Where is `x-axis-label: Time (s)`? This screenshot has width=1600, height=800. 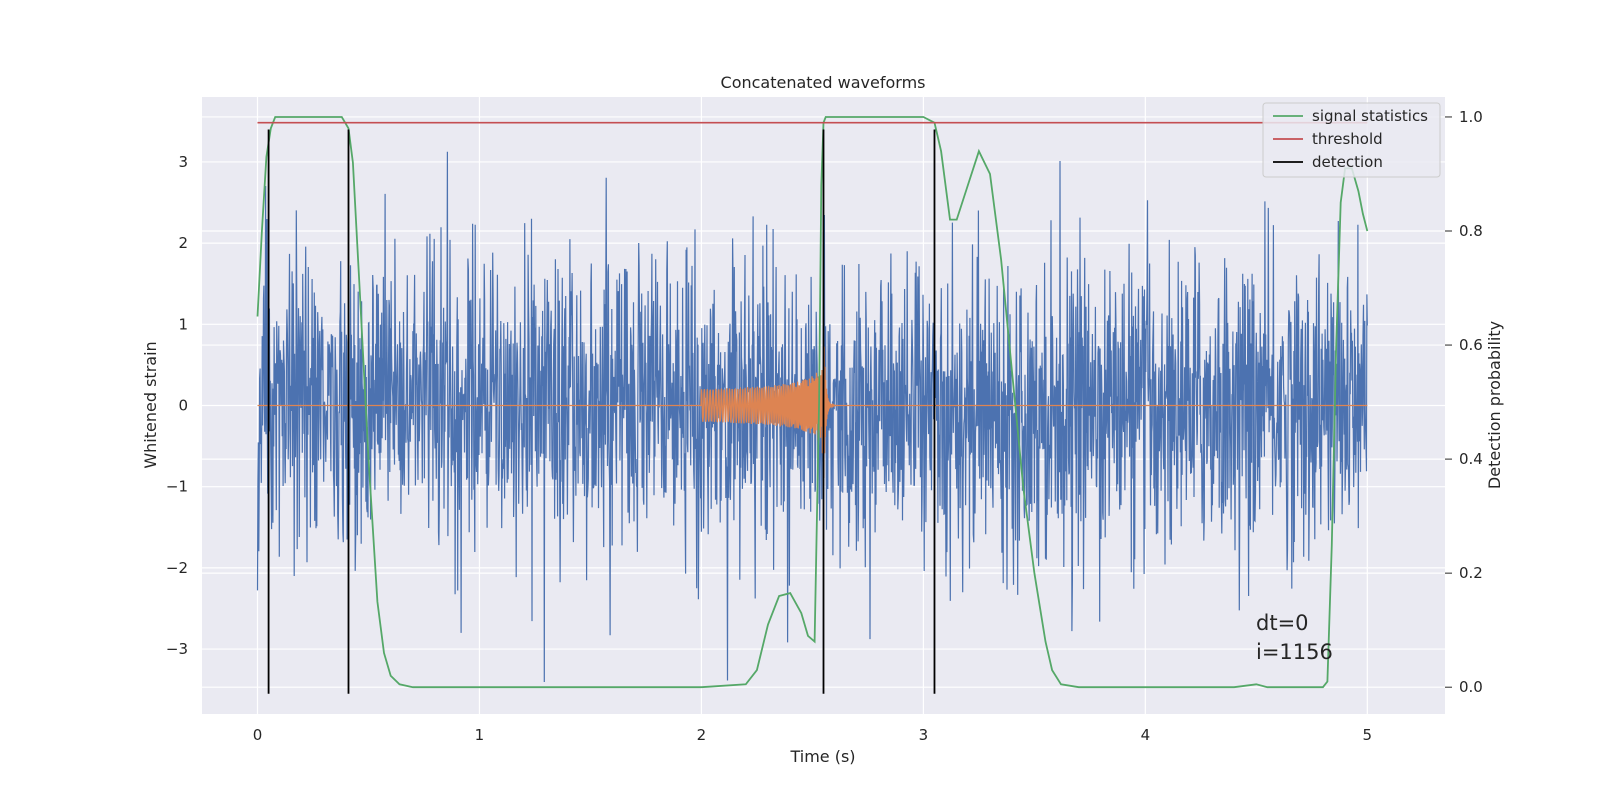
x-axis-label: Time (s) is located at coordinates (822, 756).